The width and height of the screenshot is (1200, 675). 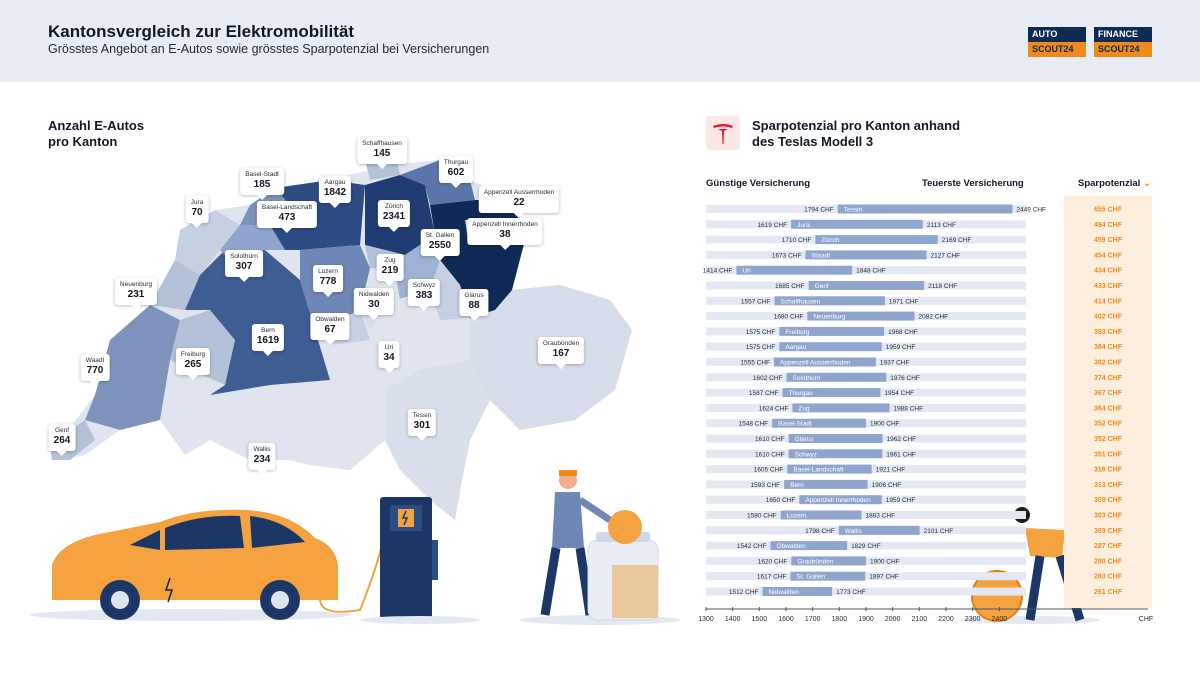 What do you see at coordinates (784, 592) in the screenshot?
I see `range-bar-canton: Nidwalden` at bounding box center [784, 592].